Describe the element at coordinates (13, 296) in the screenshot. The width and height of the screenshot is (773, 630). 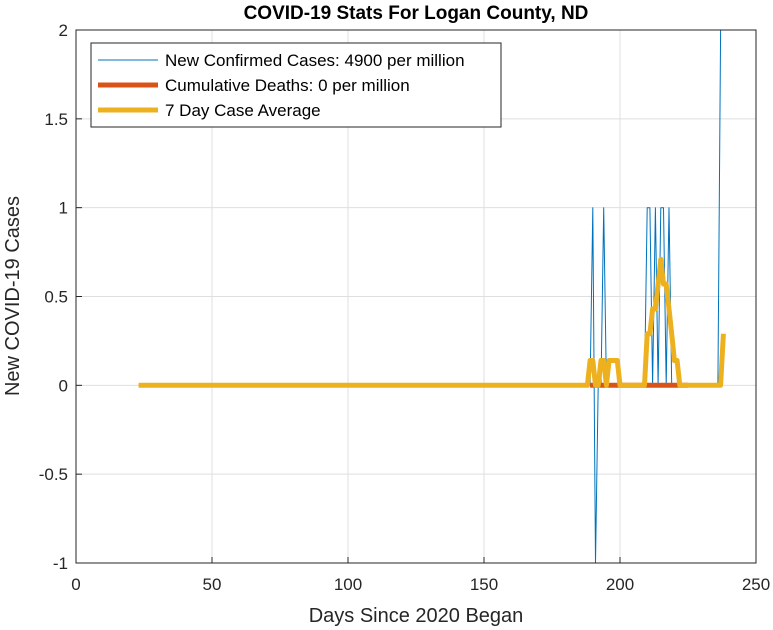
I see `y-axis-title: New COVID-19 Cases` at that location.